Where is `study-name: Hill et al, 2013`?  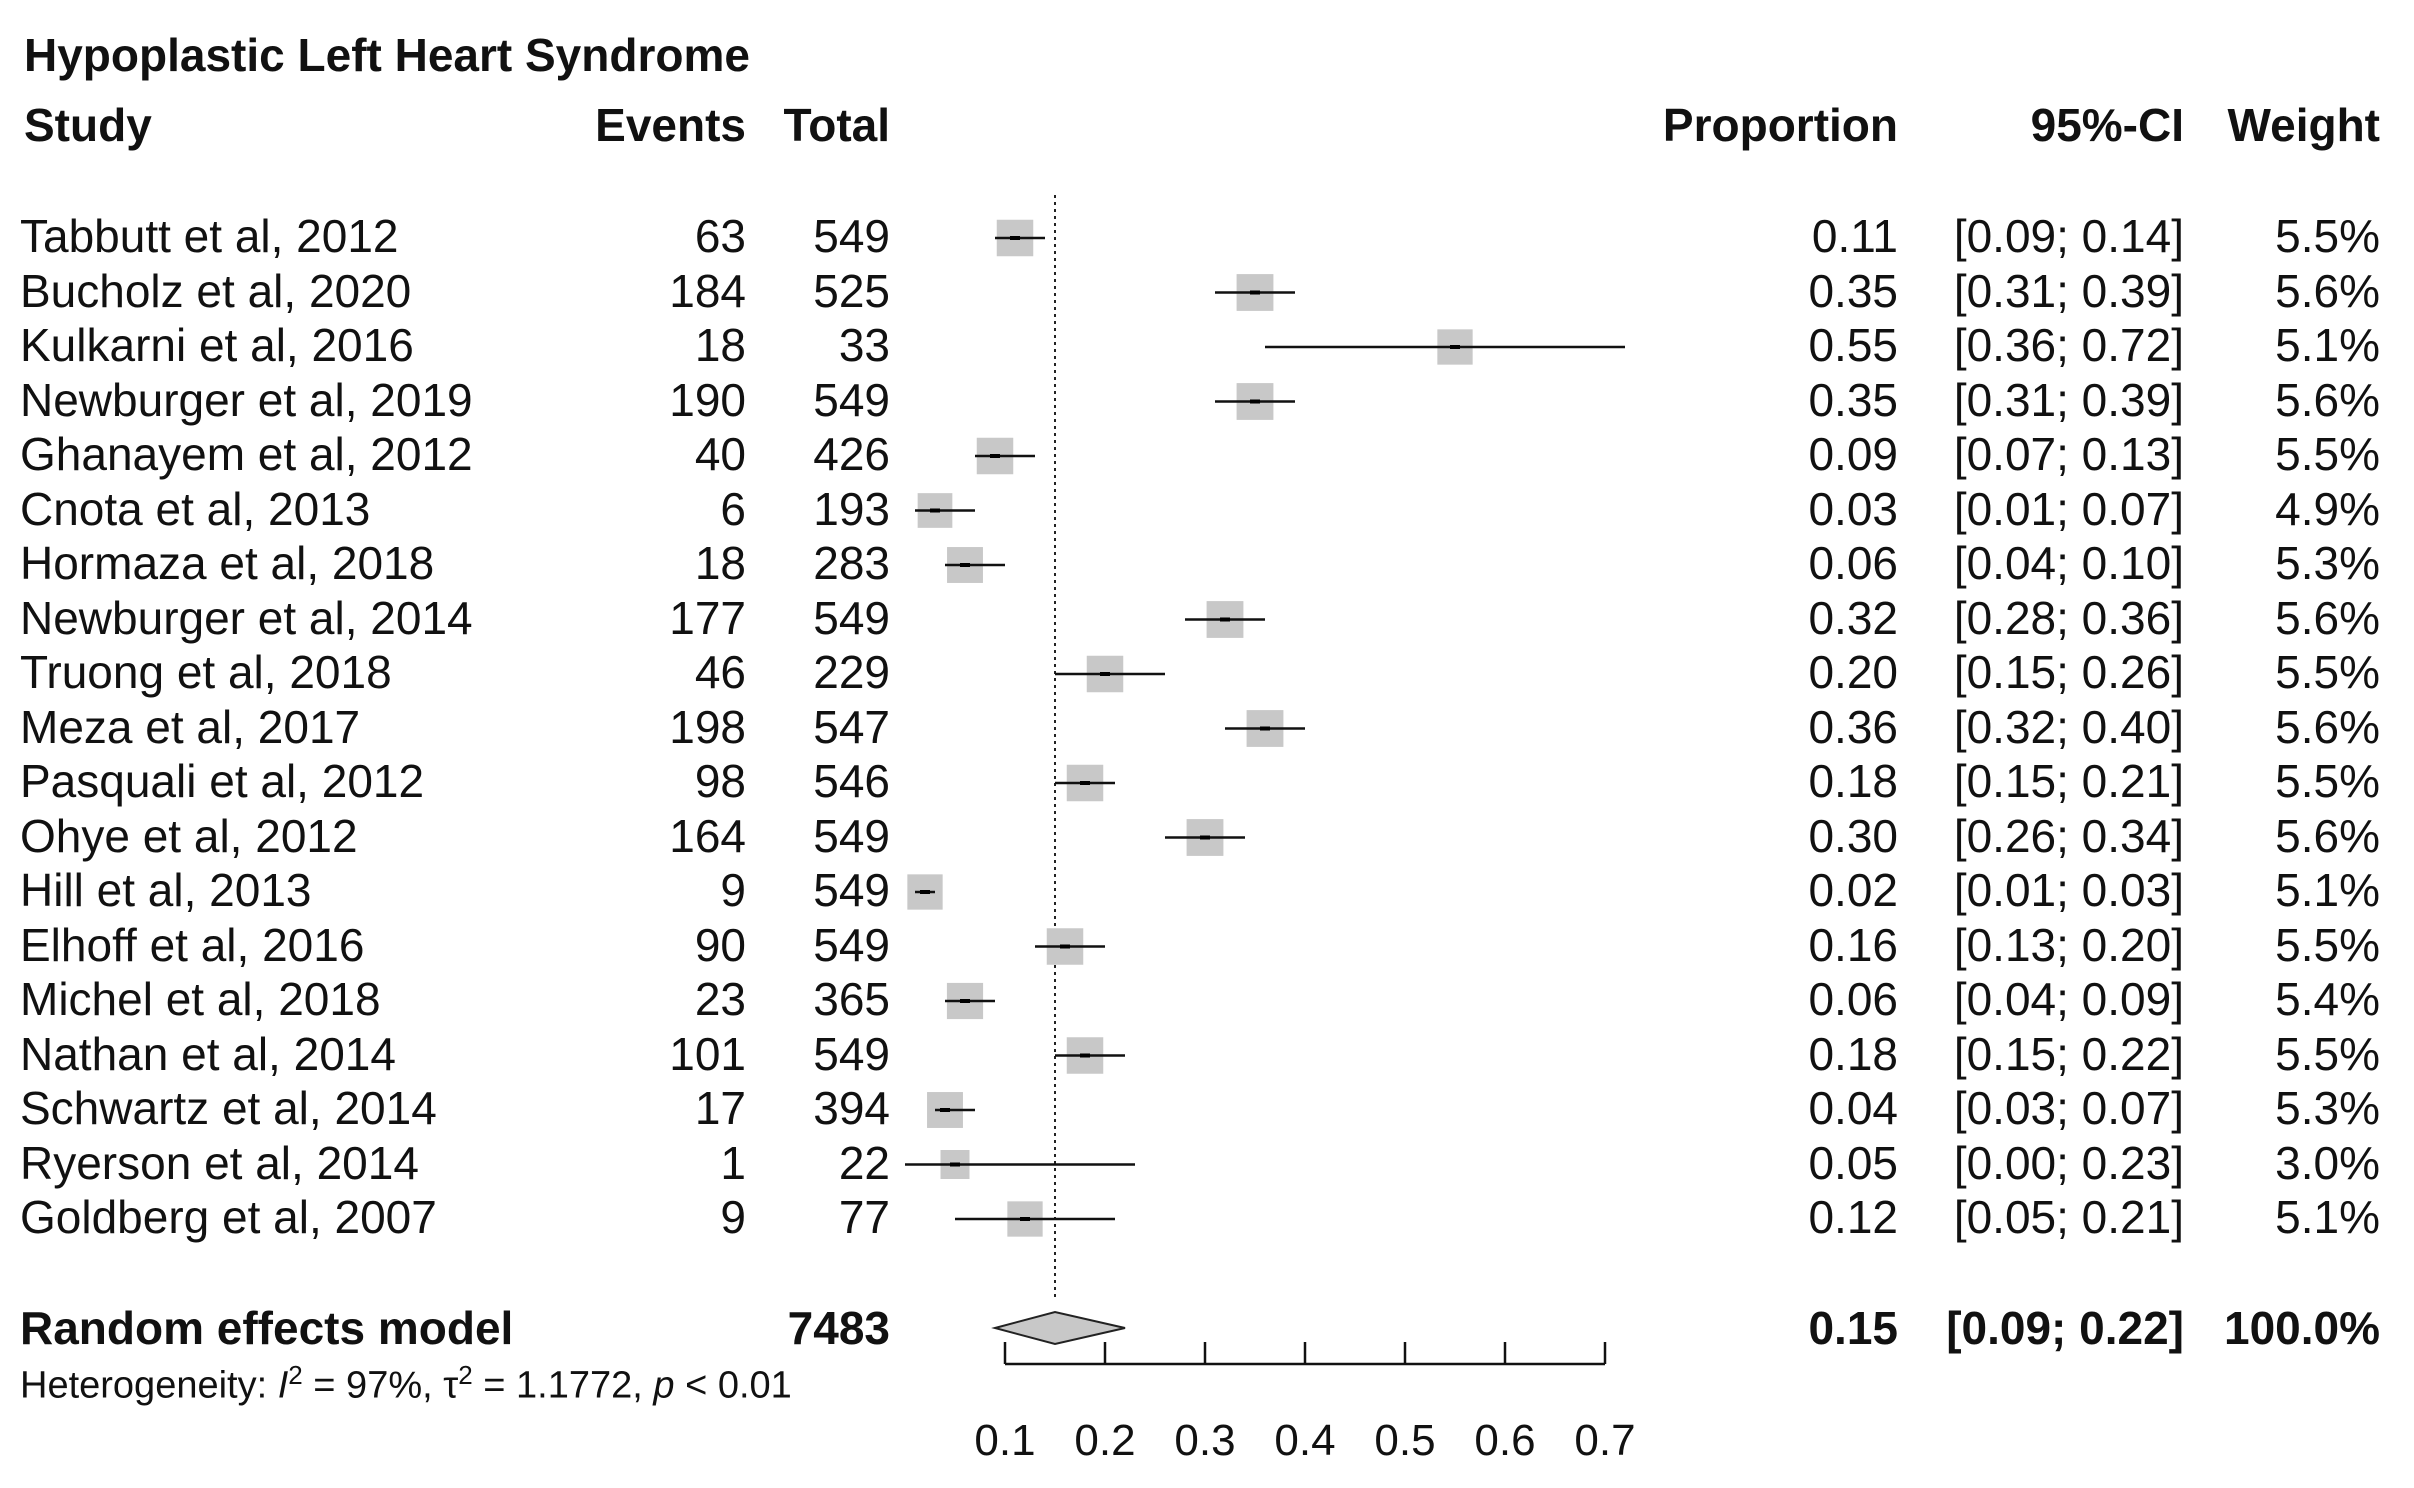 study-name: Hill et al, 2013 is located at coordinates (166, 890).